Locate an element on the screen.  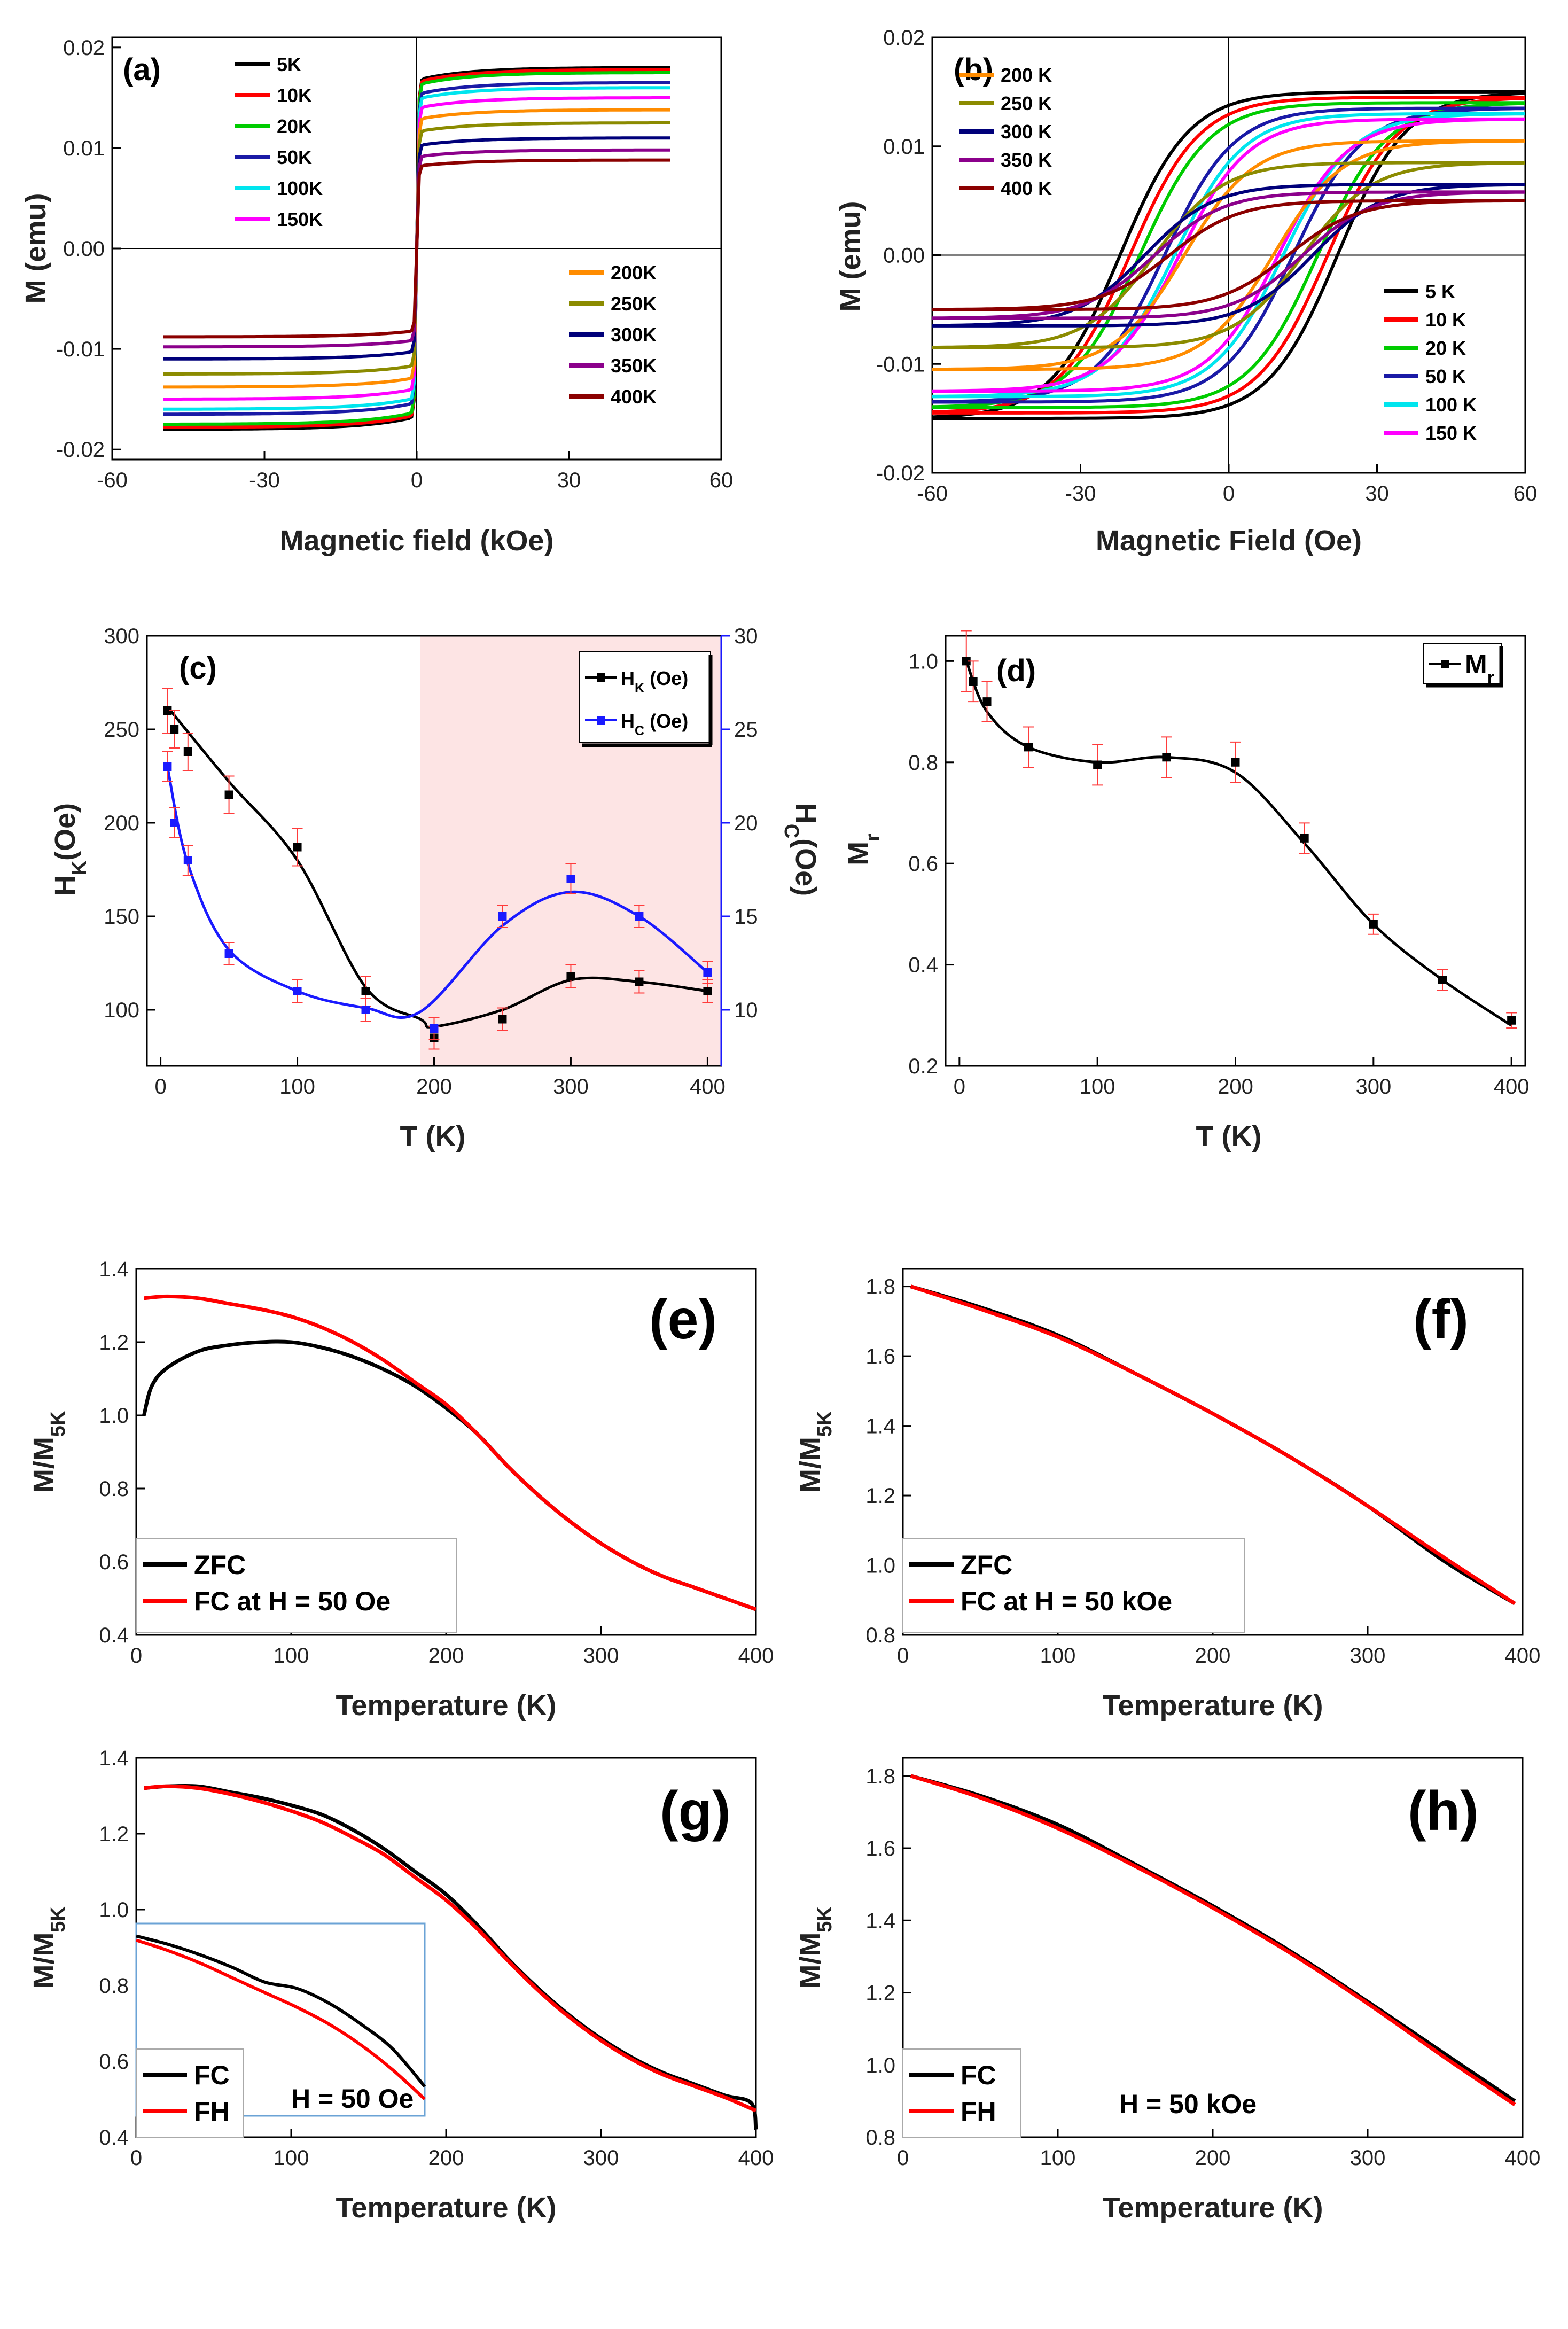
y-tick-label: 0.8 is located at coordinates (114, 1489).